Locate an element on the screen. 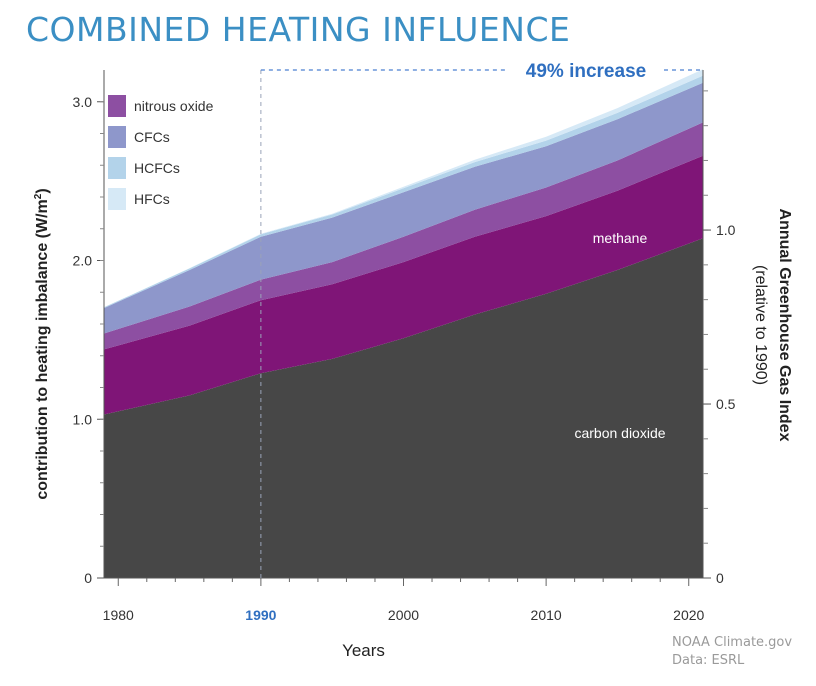 This screenshot has height=686, width=816. x-tick-label: 2010 is located at coordinates (546, 615).